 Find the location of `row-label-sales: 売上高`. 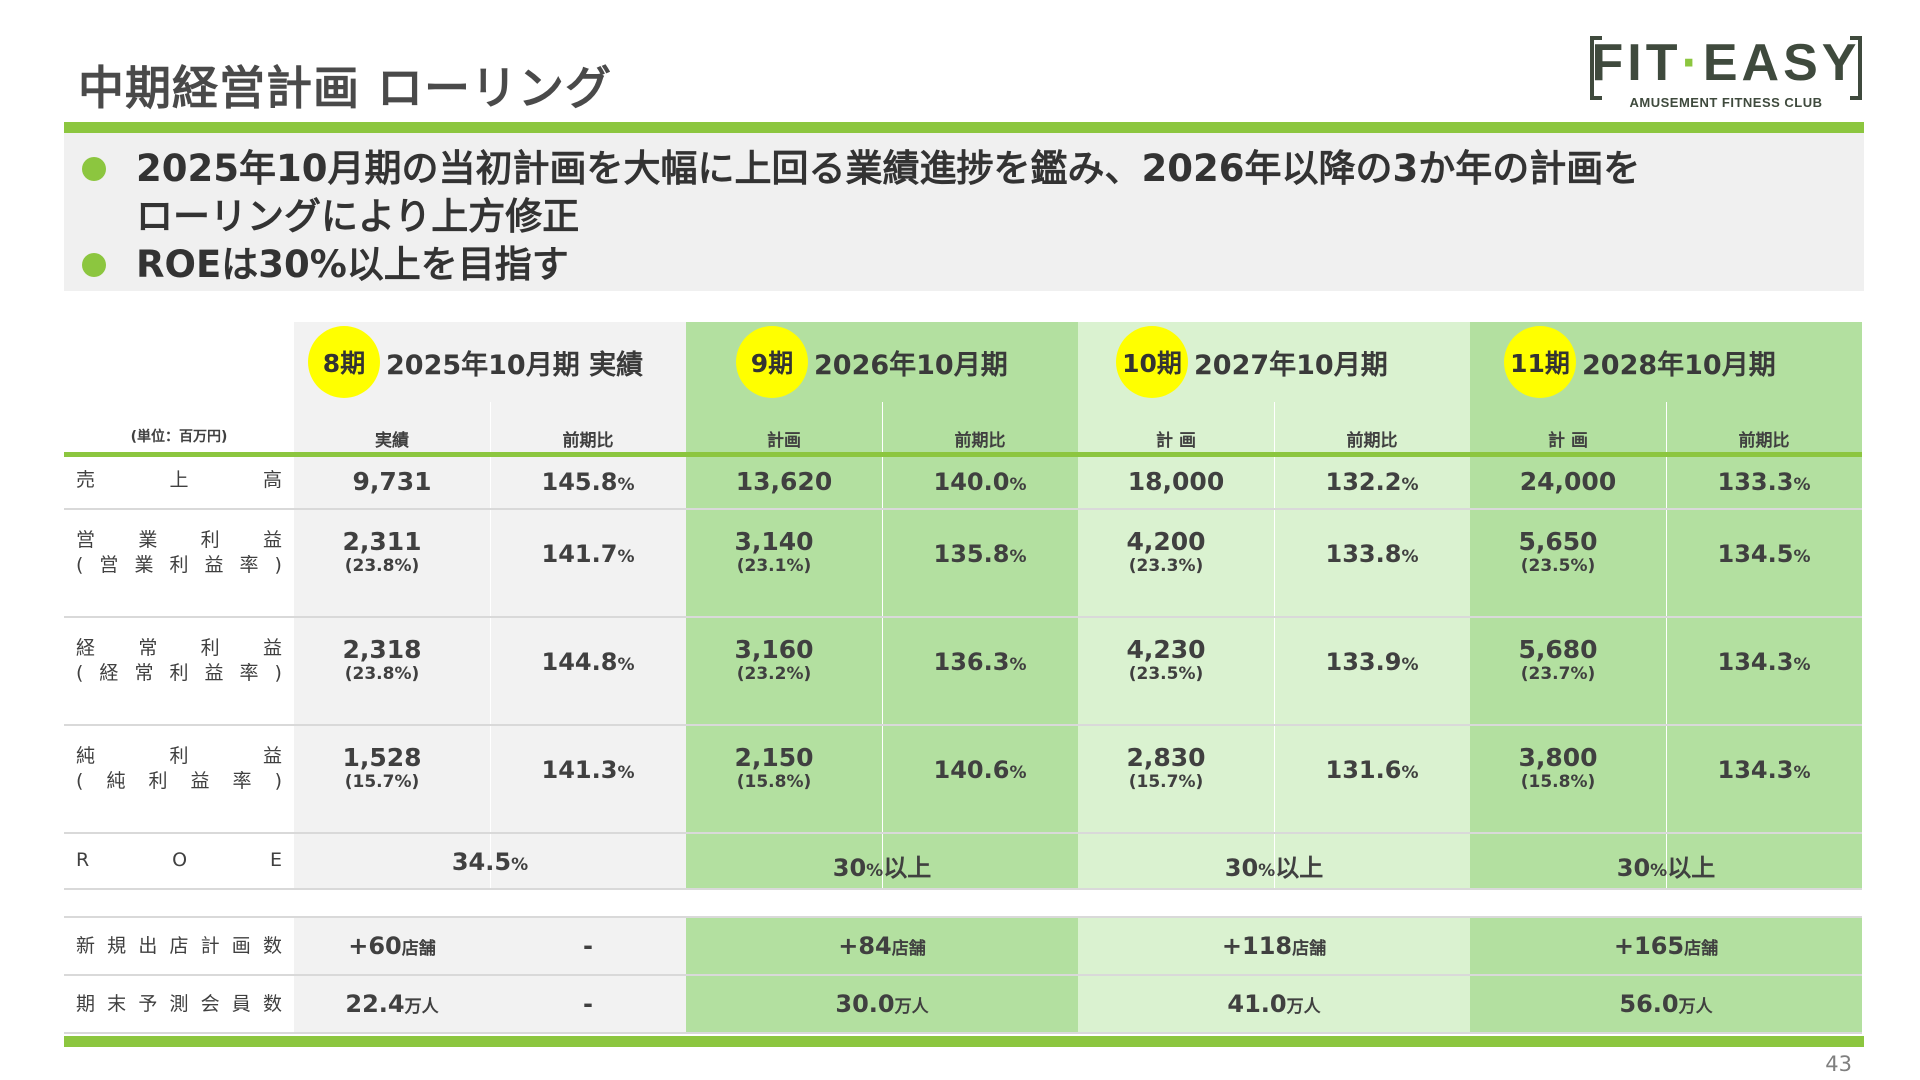

row-label-sales: 売上高 is located at coordinates (179, 480).